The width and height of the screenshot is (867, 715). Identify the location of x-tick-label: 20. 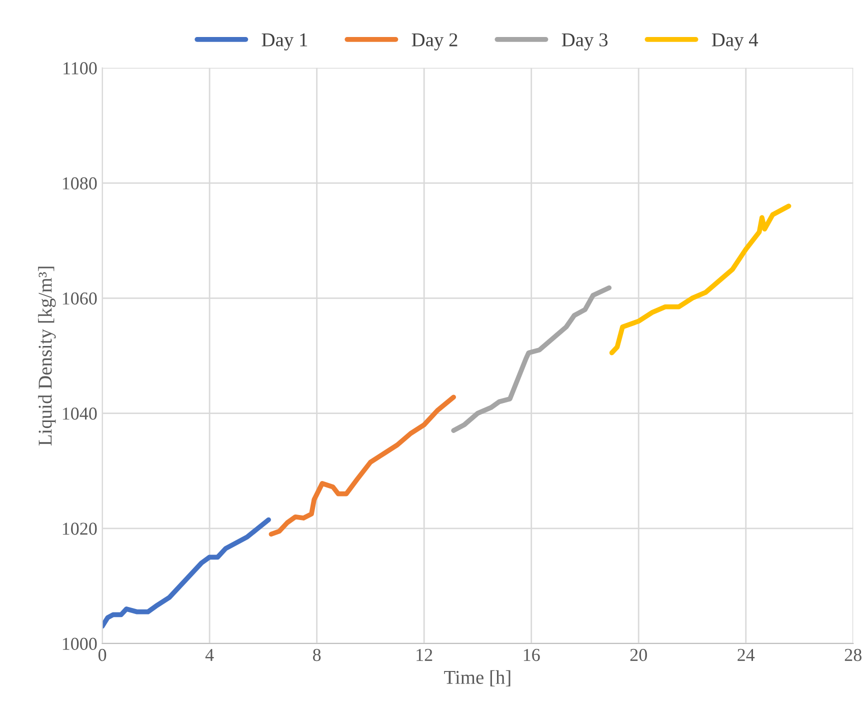
(638, 655).